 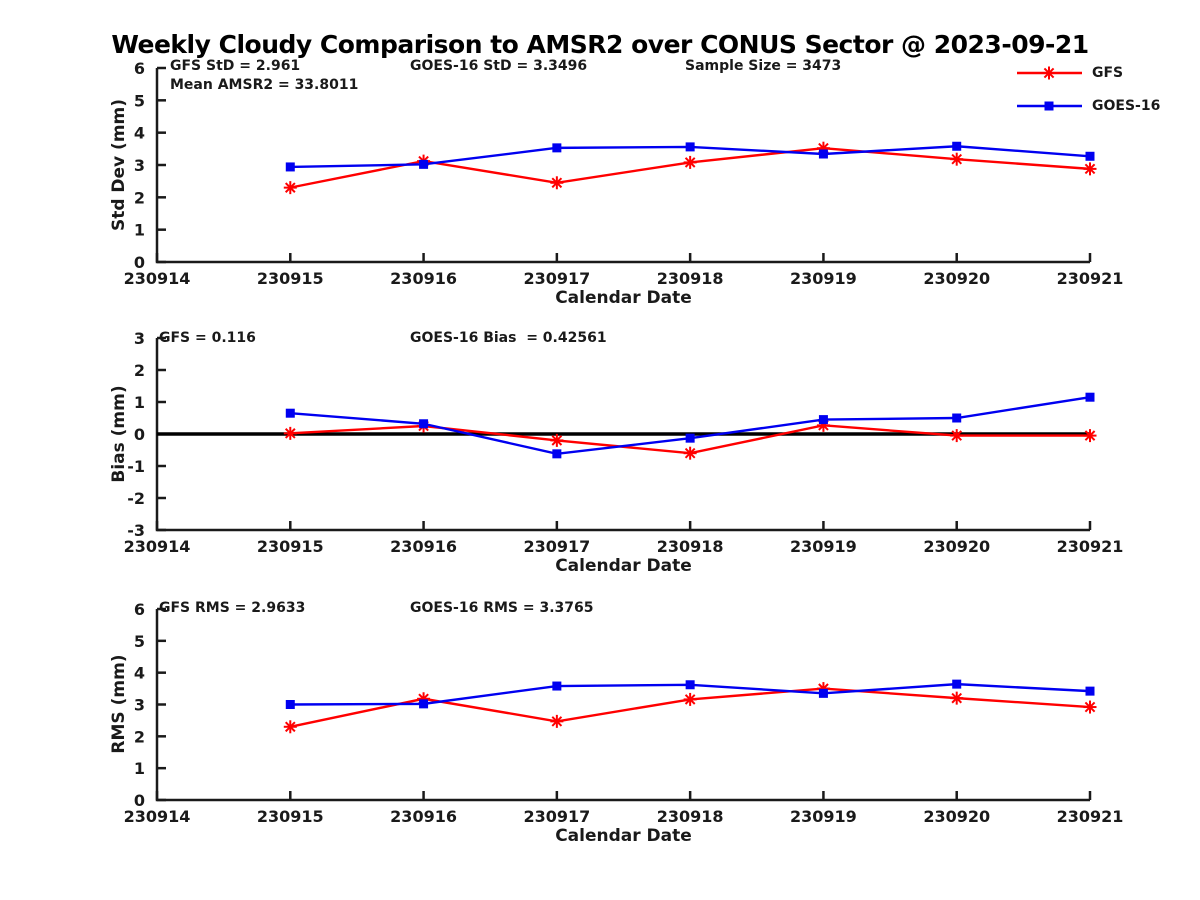 What do you see at coordinates (763, 66) in the screenshot?
I see `annotation-sample-size: Sample Size = 3473` at bounding box center [763, 66].